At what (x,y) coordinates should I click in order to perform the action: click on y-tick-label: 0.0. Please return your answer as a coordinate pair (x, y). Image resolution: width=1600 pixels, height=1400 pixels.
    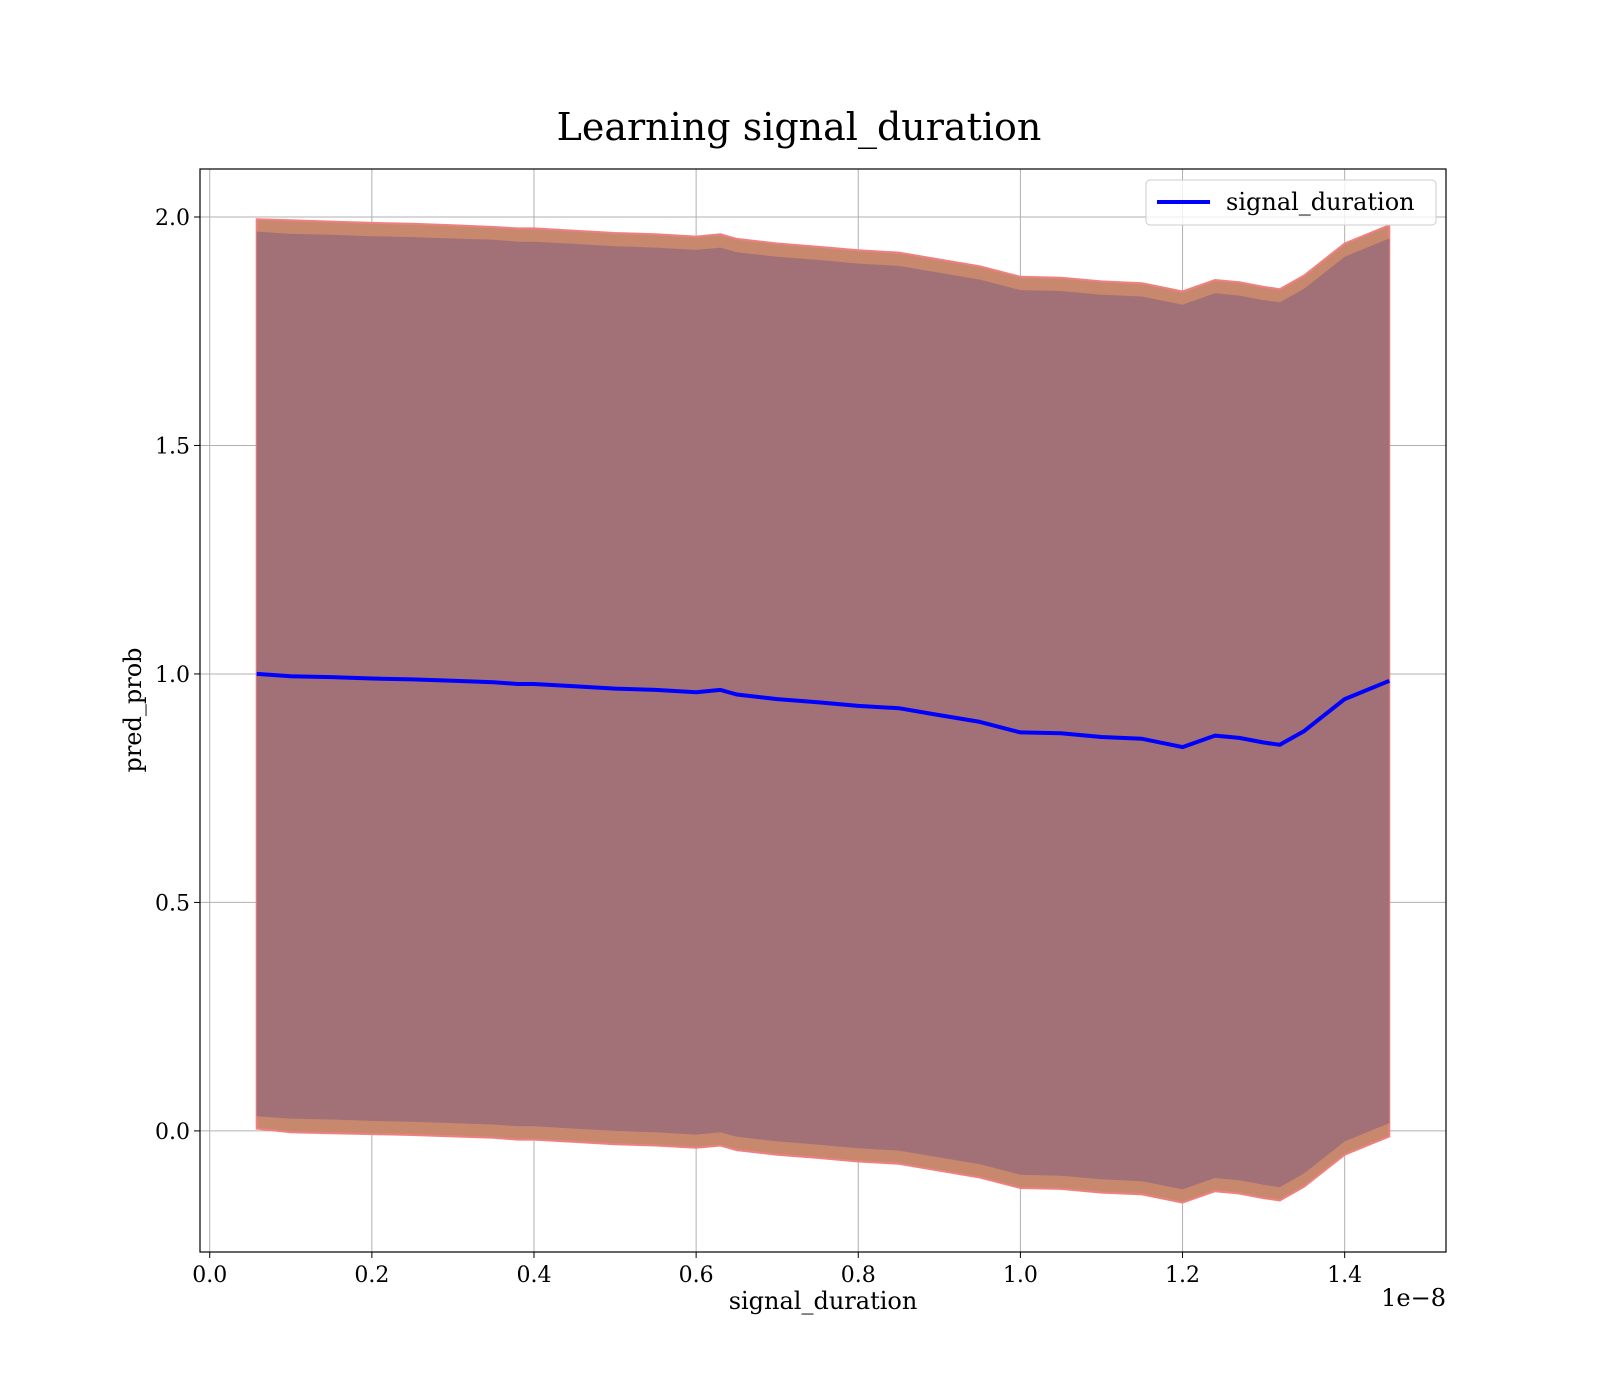
    Looking at the image, I should click on (172, 1132).